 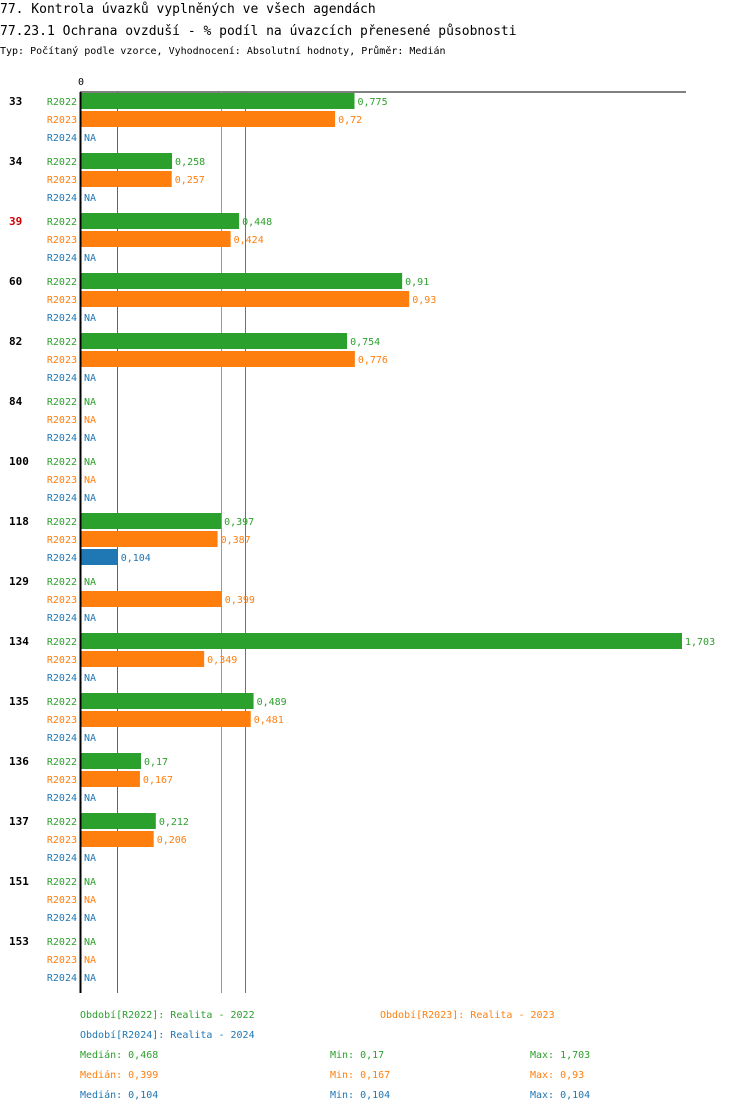 What do you see at coordinates (16, 401) in the screenshot?
I see `category-label: 84` at bounding box center [16, 401].